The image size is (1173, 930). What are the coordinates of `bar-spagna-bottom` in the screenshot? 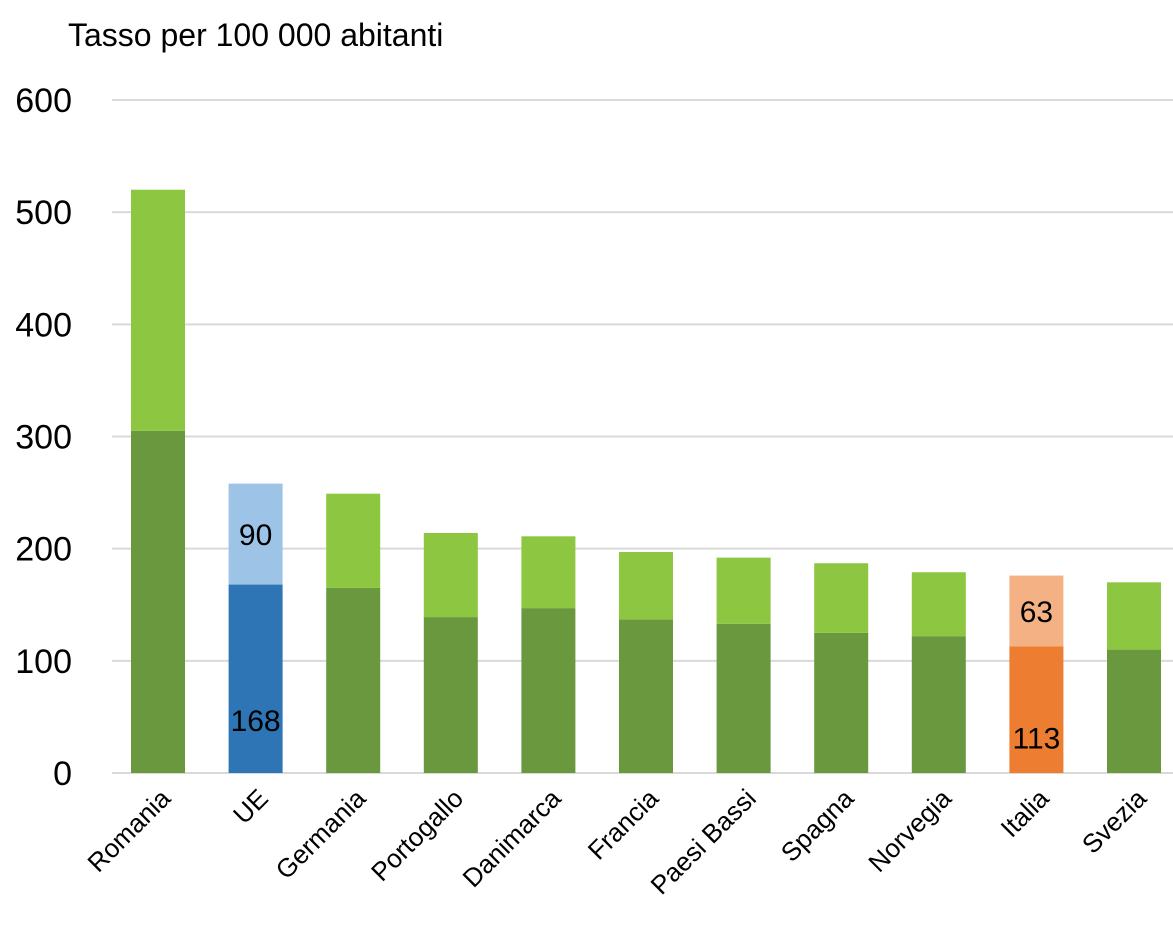 It's located at (841, 702).